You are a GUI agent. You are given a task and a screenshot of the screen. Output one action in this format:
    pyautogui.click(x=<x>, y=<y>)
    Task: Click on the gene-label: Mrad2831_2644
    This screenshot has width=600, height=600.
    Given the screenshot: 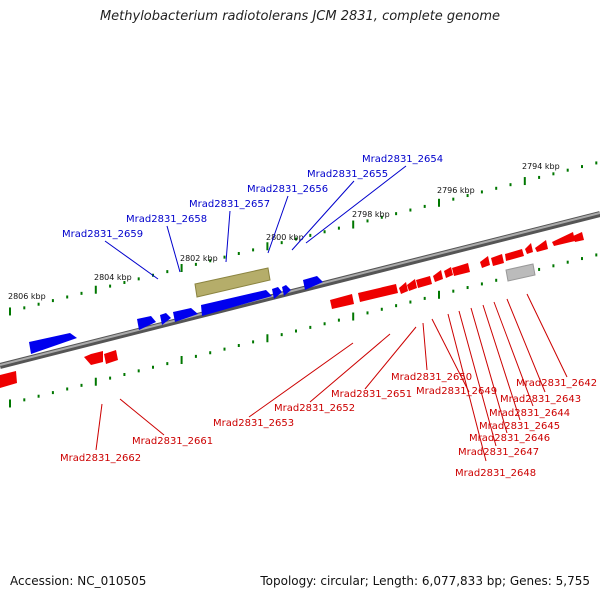 What is the action you would take?
    pyautogui.click(x=529, y=413)
    